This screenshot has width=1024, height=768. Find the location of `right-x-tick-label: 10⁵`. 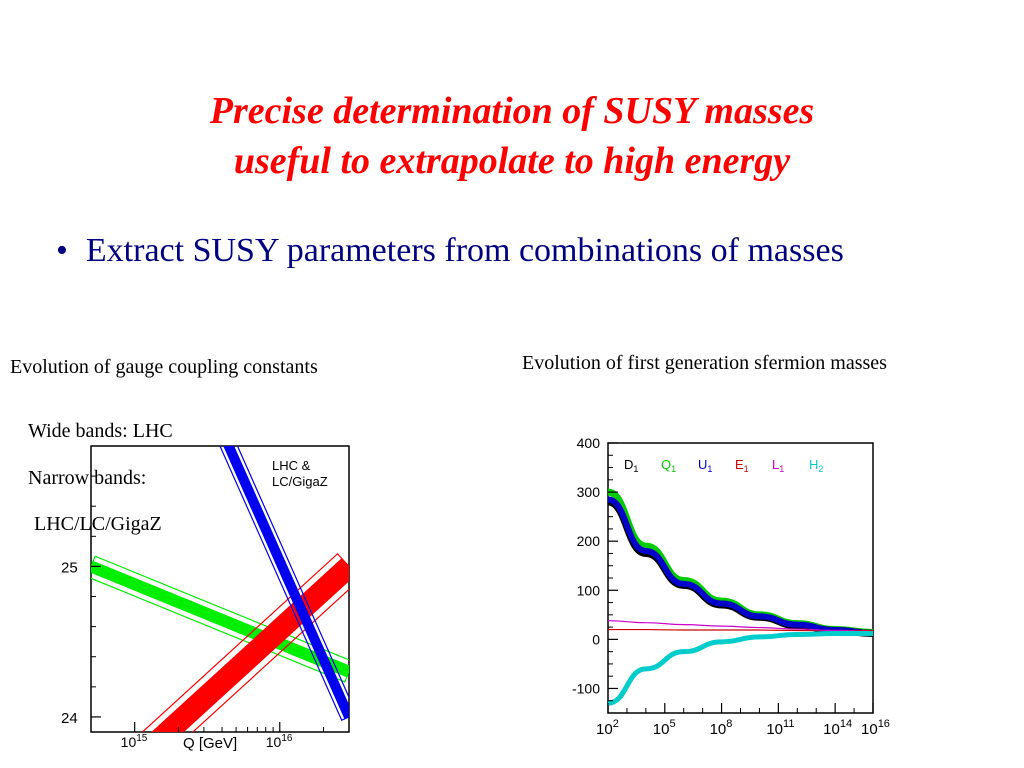

right-x-tick-label: 10⁵ is located at coordinates (664, 728).